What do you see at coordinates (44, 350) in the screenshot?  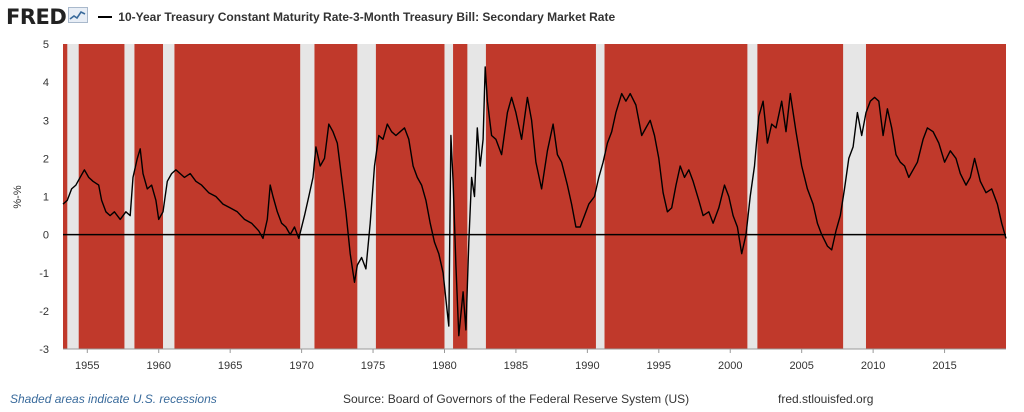 I see `y-tick-label: -3` at bounding box center [44, 350].